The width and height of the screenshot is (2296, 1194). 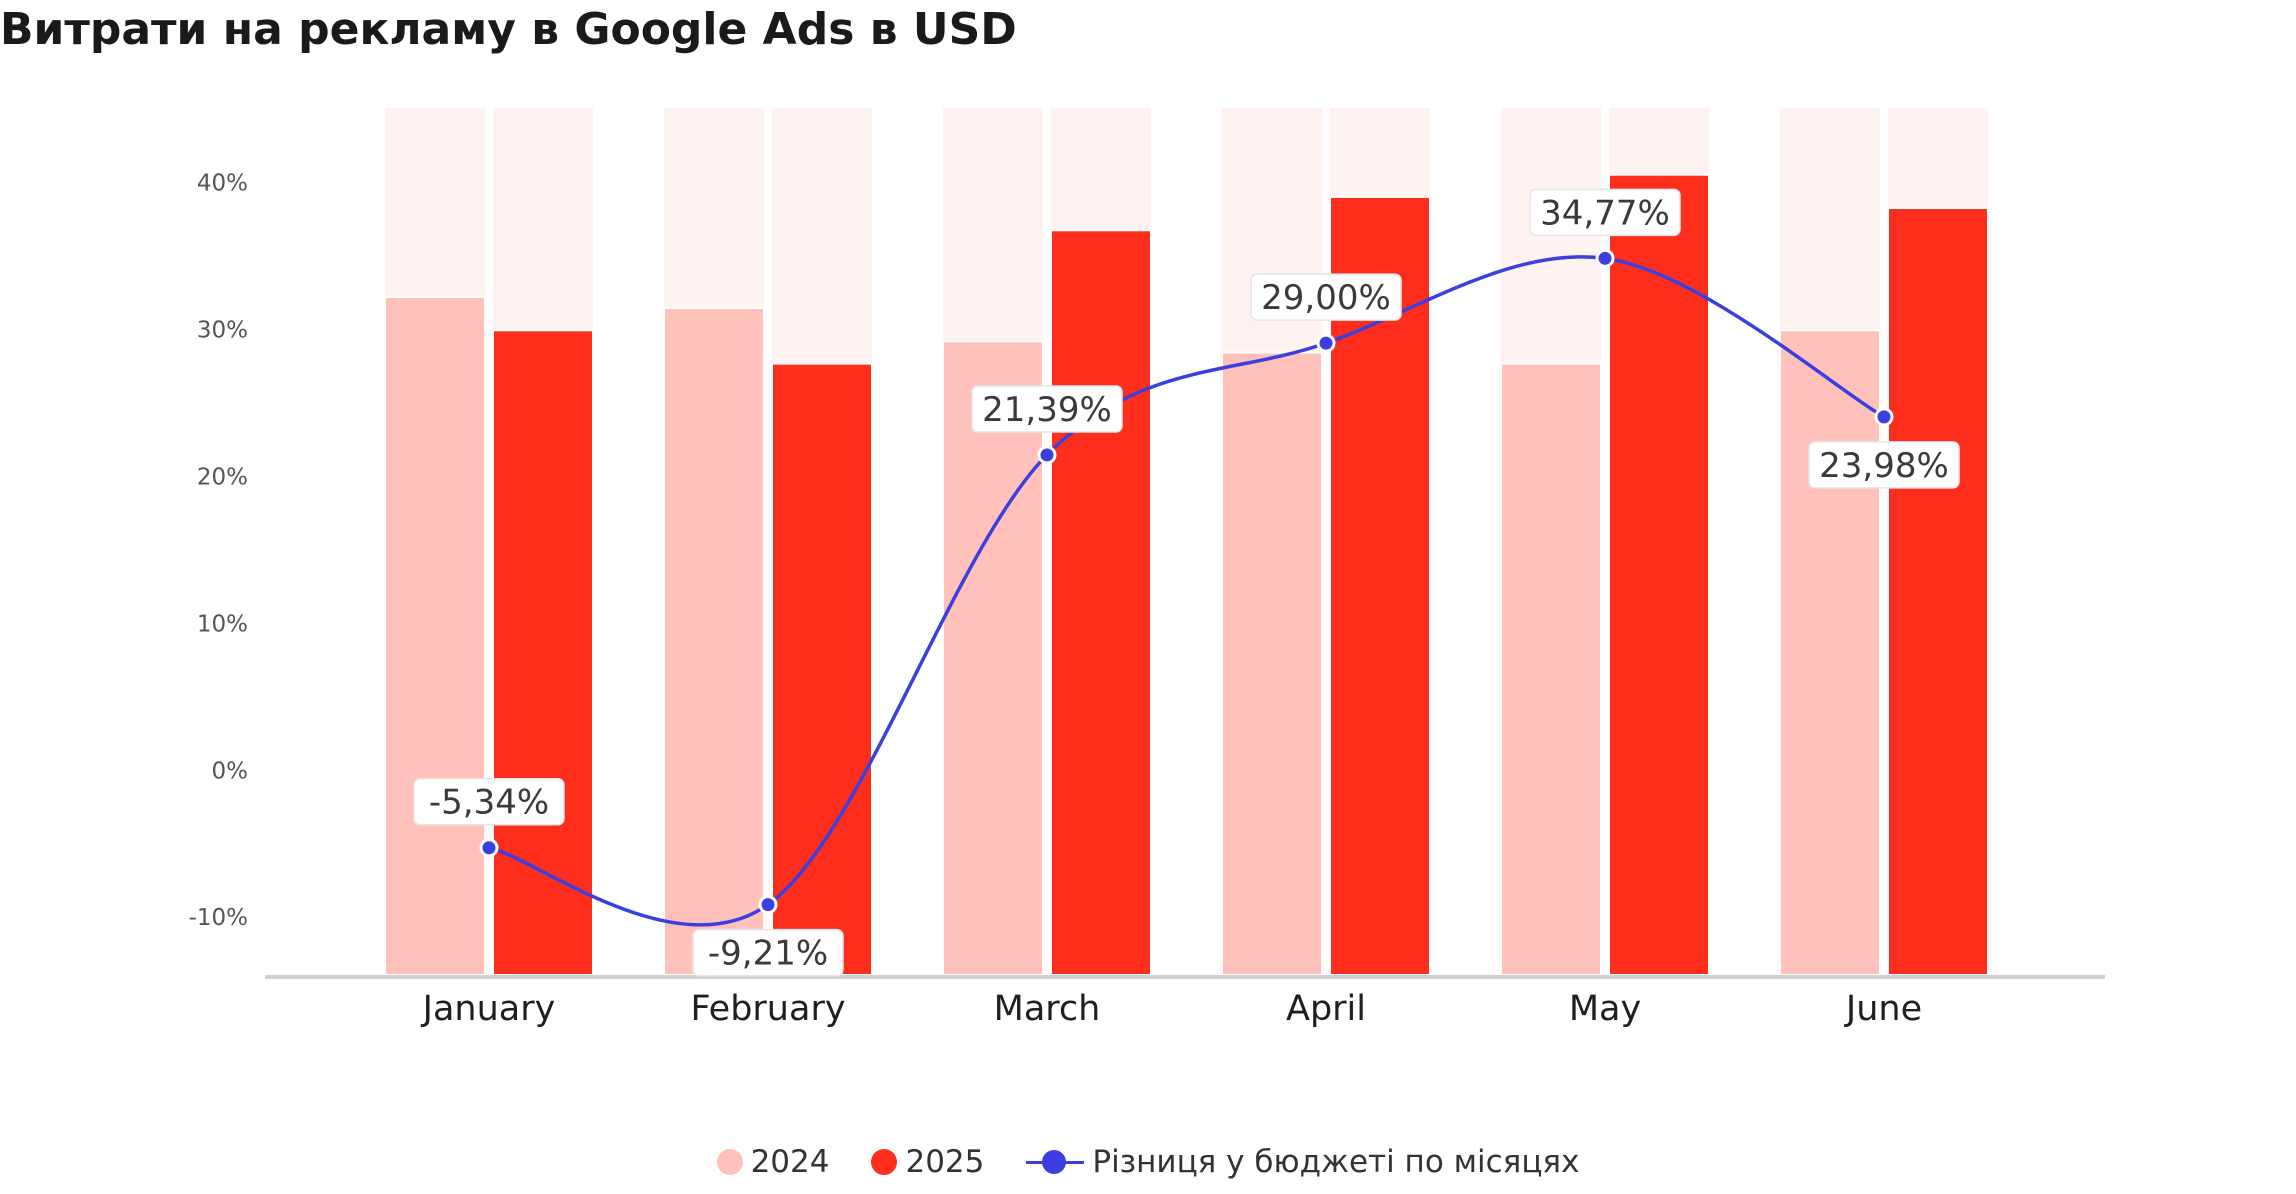 I want to click on legend-swatch-2025, so click(x=884, y=1162).